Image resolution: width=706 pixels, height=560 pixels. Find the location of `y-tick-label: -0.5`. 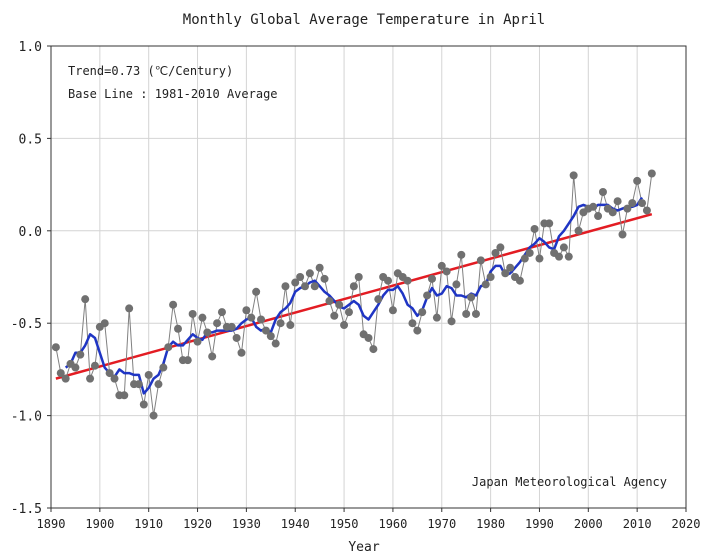

y-tick-label: -0.5 is located at coordinates (26, 324).